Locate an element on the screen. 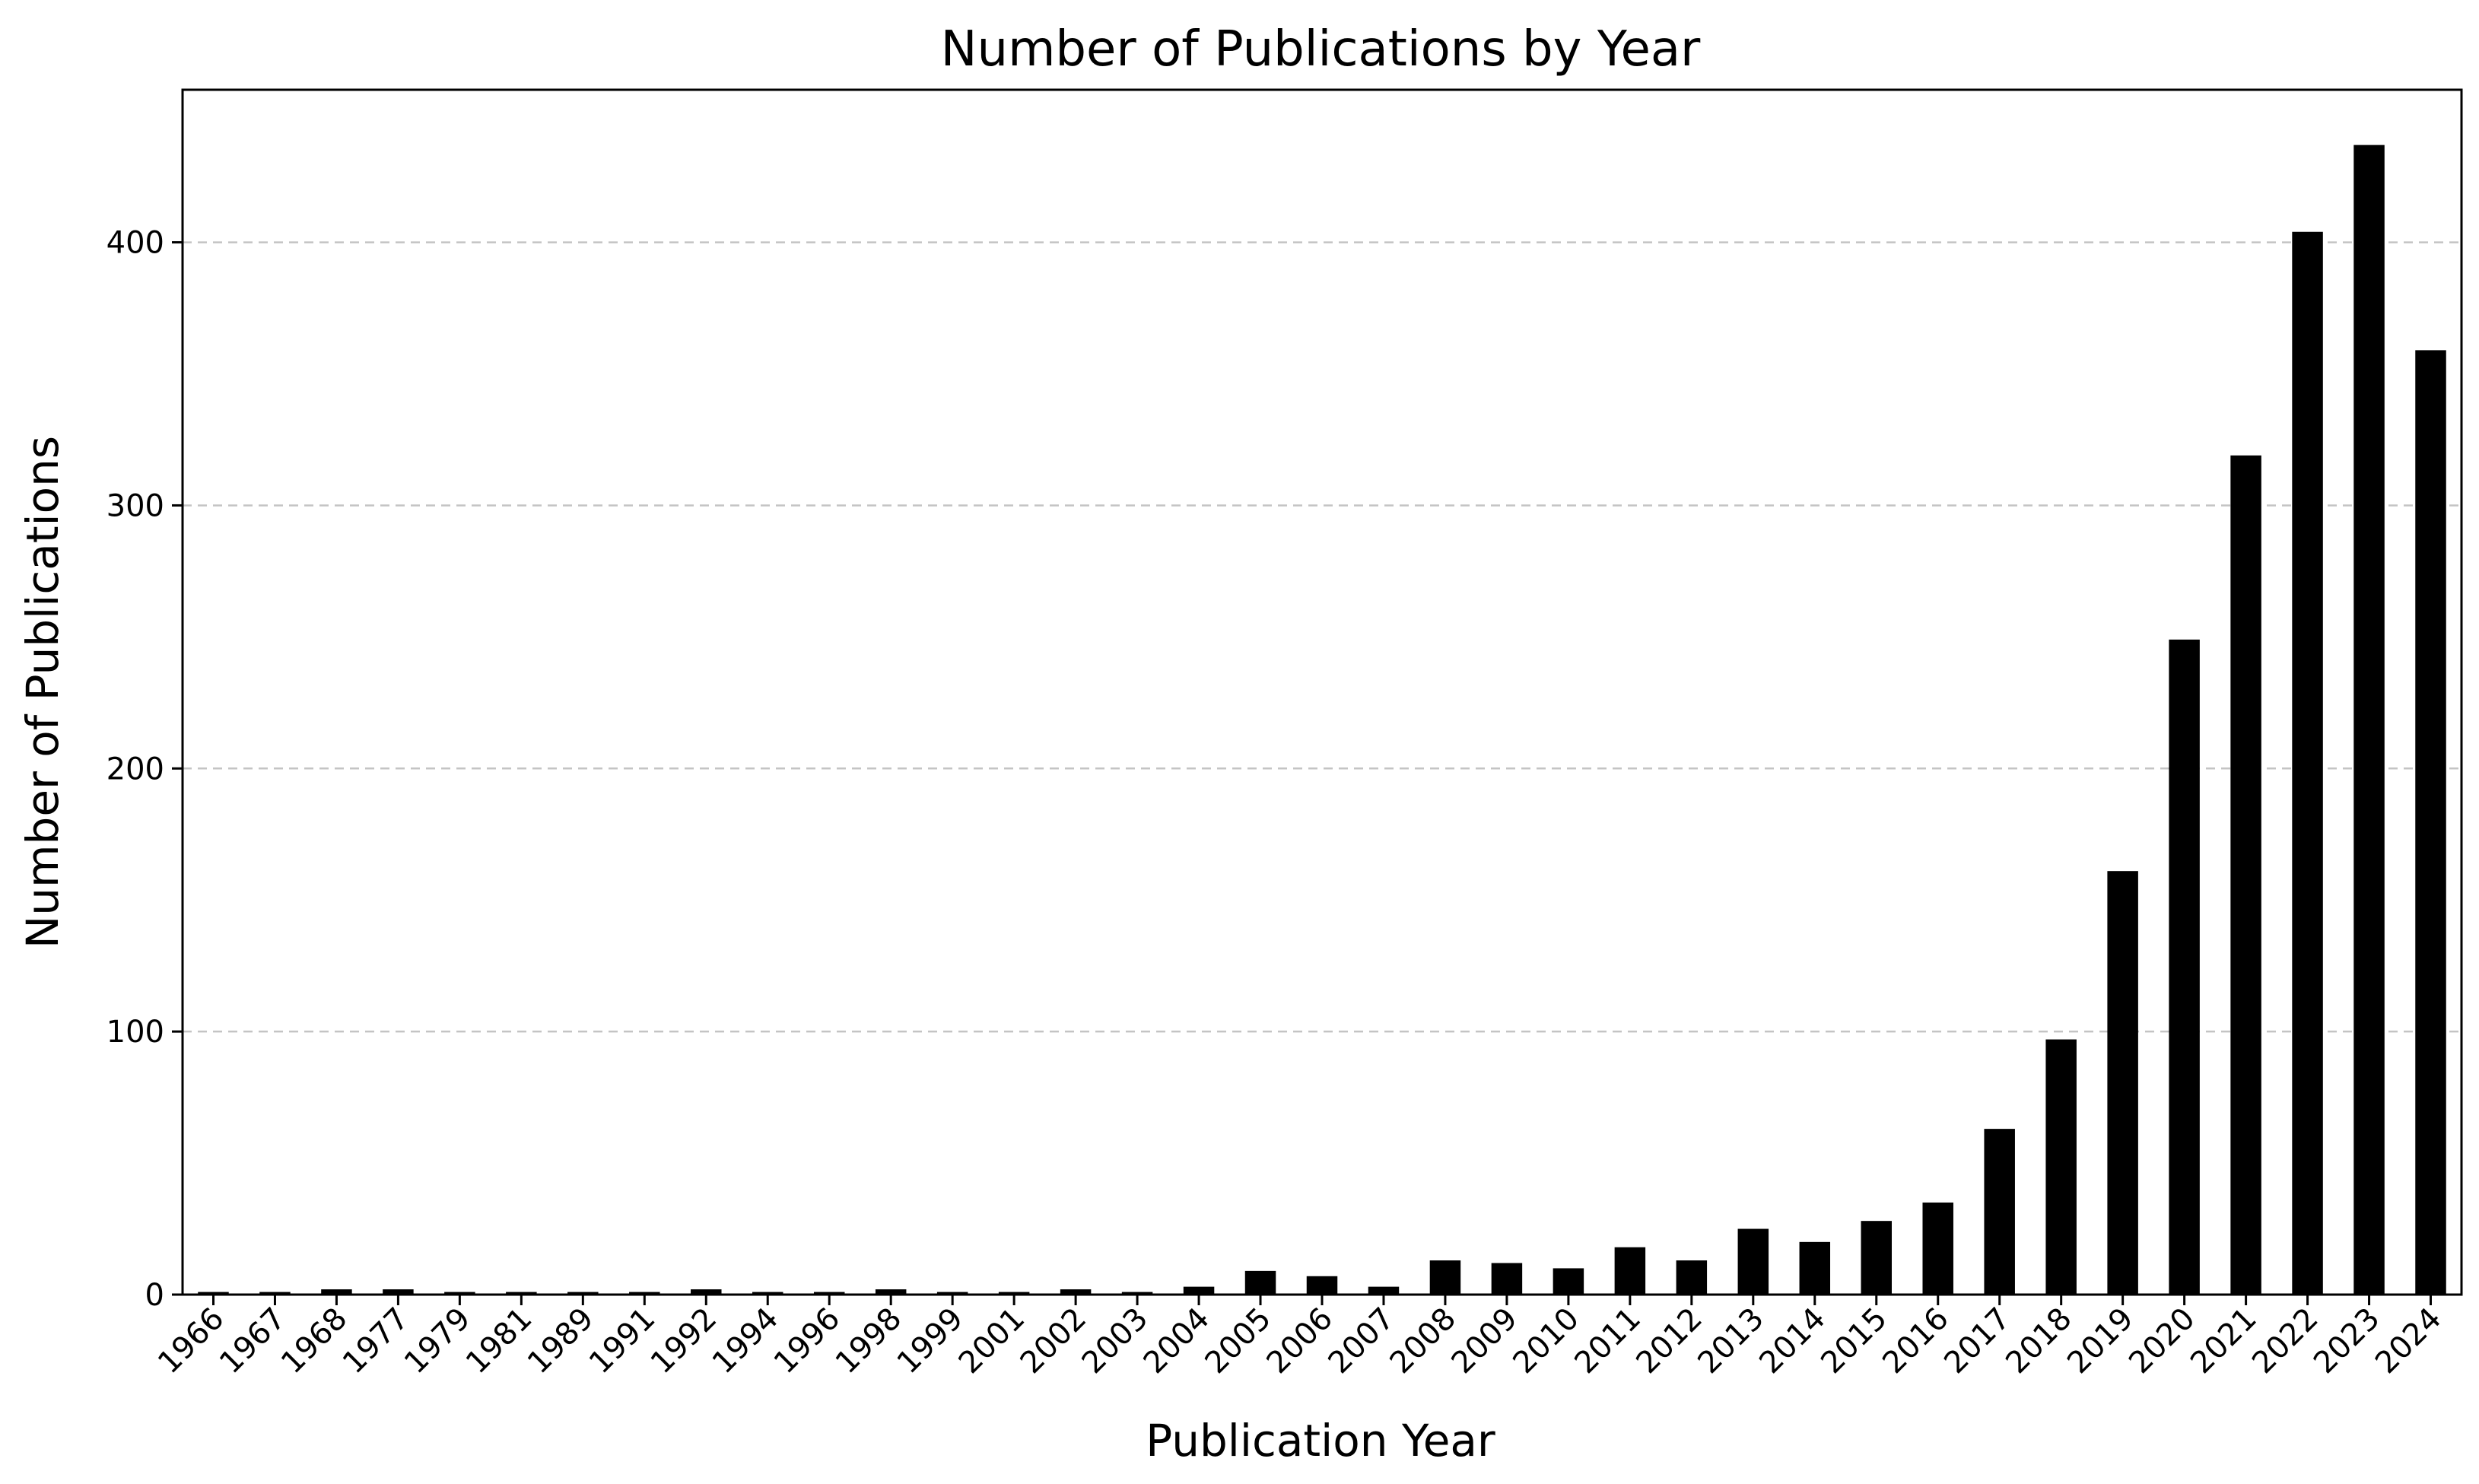 Image resolution: width=2479 pixels, height=1484 pixels. x-tick-label: 2024 is located at coordinates (2409, 1341).